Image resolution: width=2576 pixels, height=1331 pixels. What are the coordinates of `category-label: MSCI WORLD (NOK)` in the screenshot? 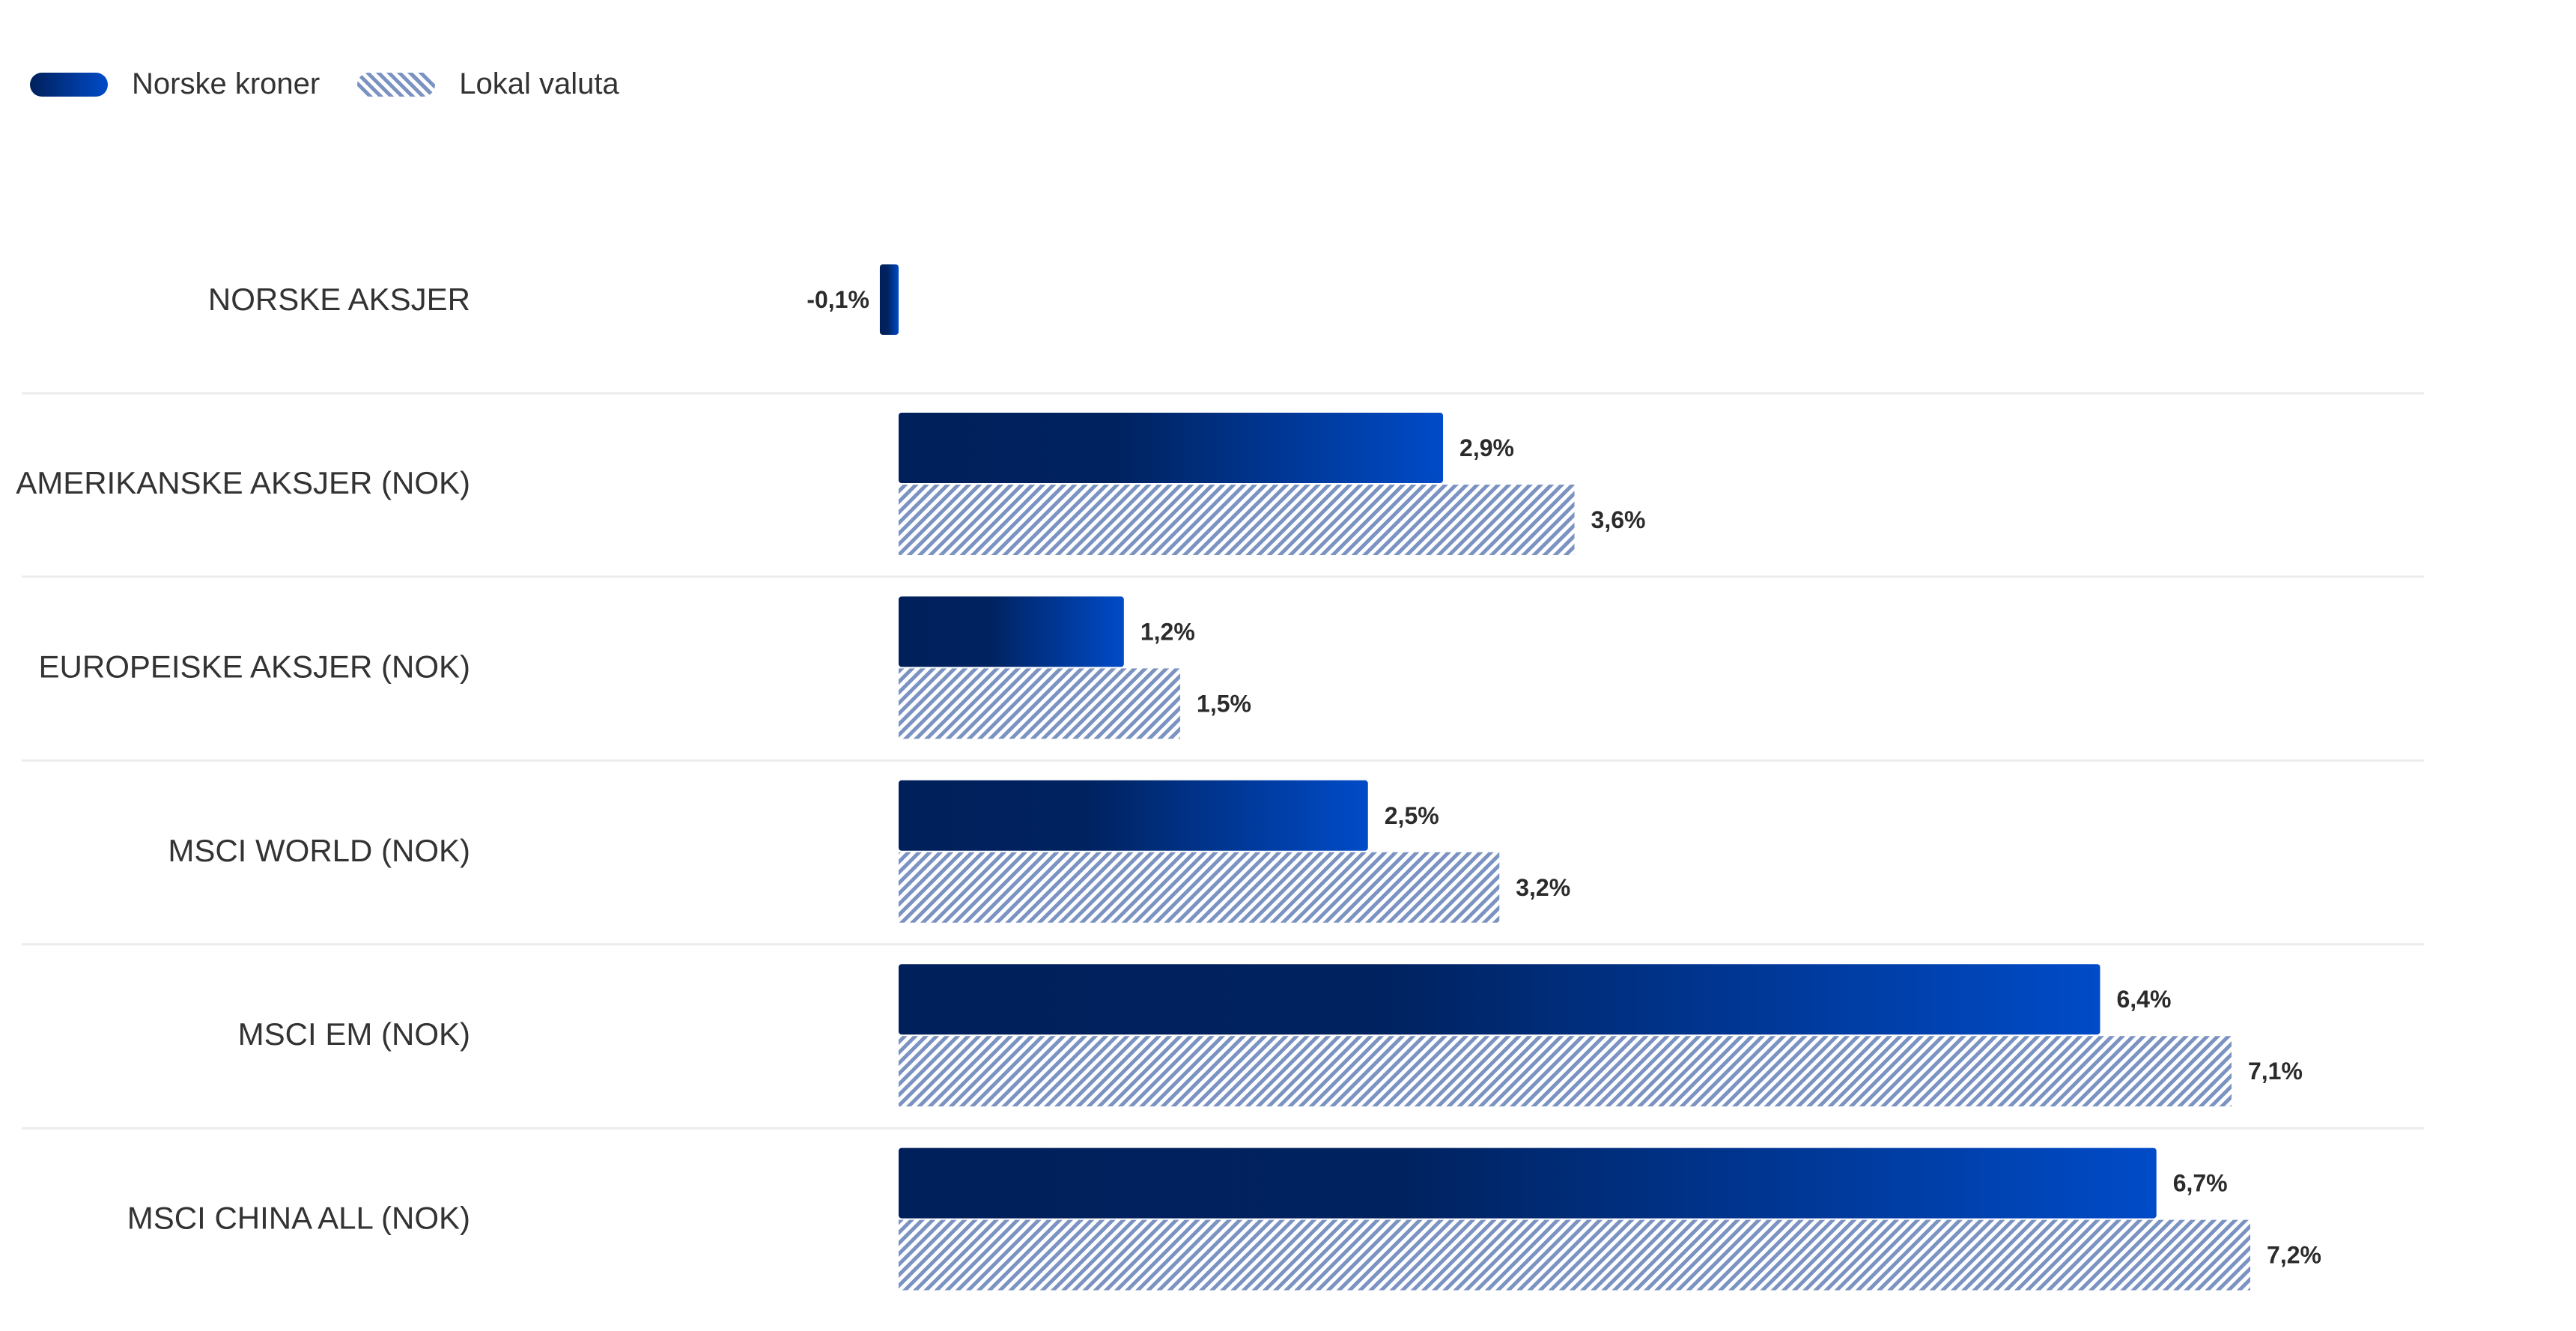 It's located at (319, 851).